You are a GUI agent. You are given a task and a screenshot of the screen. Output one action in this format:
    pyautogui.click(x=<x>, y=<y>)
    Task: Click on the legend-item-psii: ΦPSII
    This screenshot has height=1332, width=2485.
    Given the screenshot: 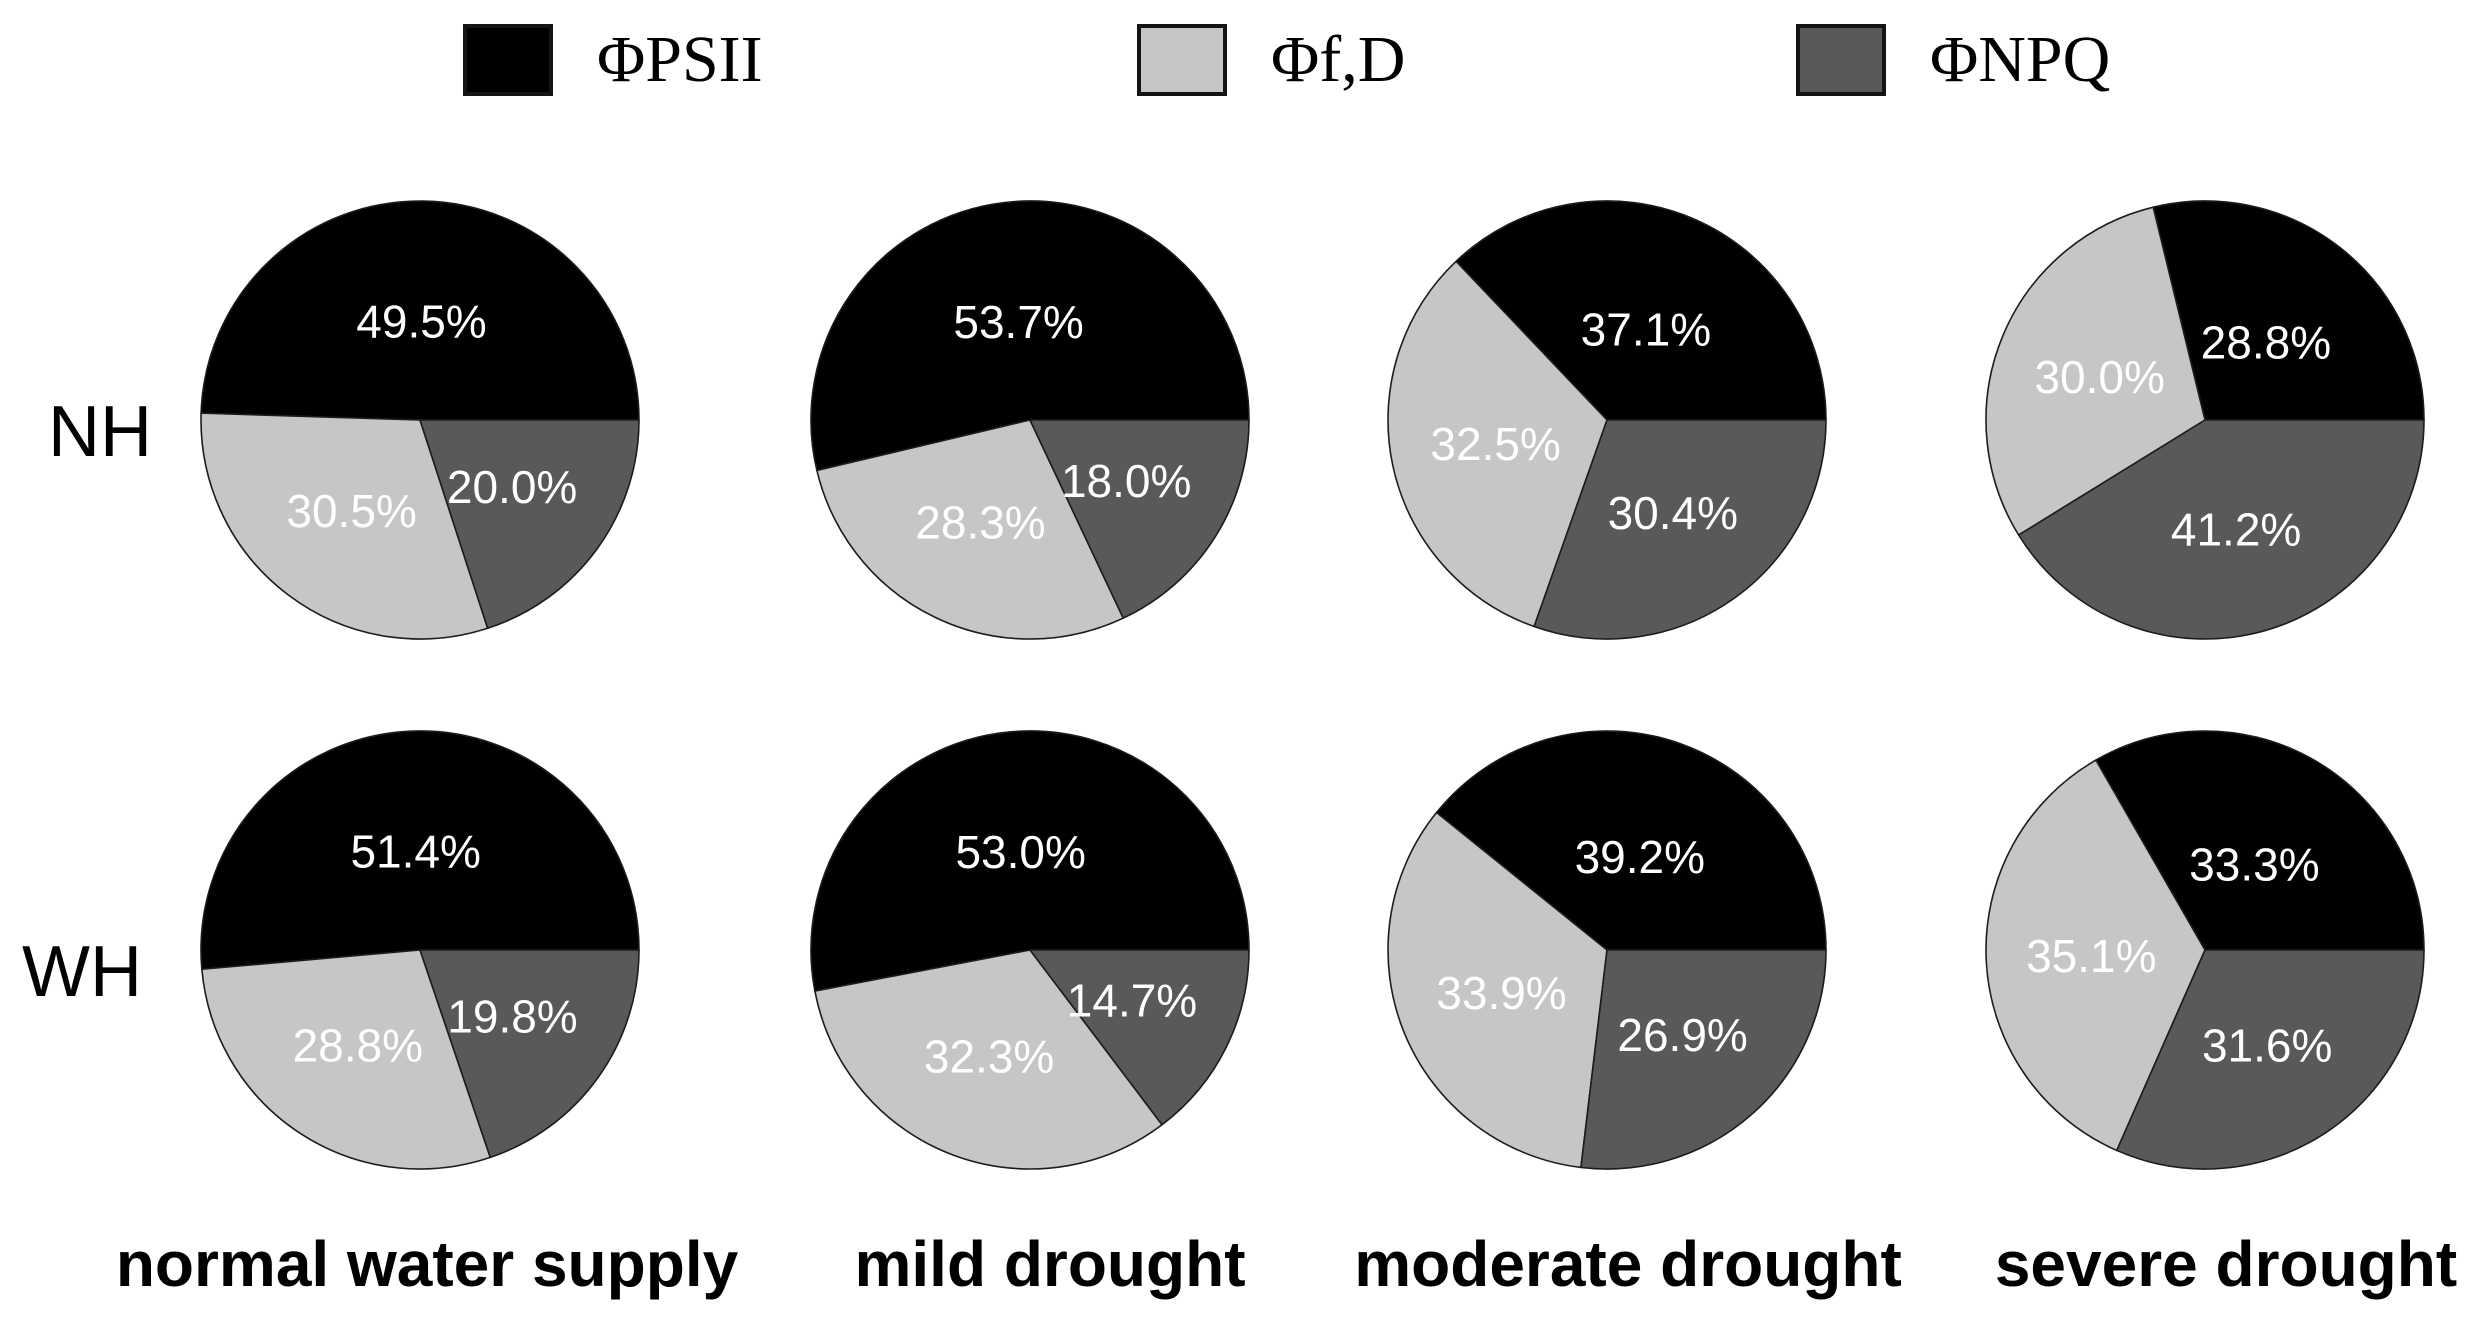 What is the action you would take?
    pyautogui.click(x=613, y=60)
    